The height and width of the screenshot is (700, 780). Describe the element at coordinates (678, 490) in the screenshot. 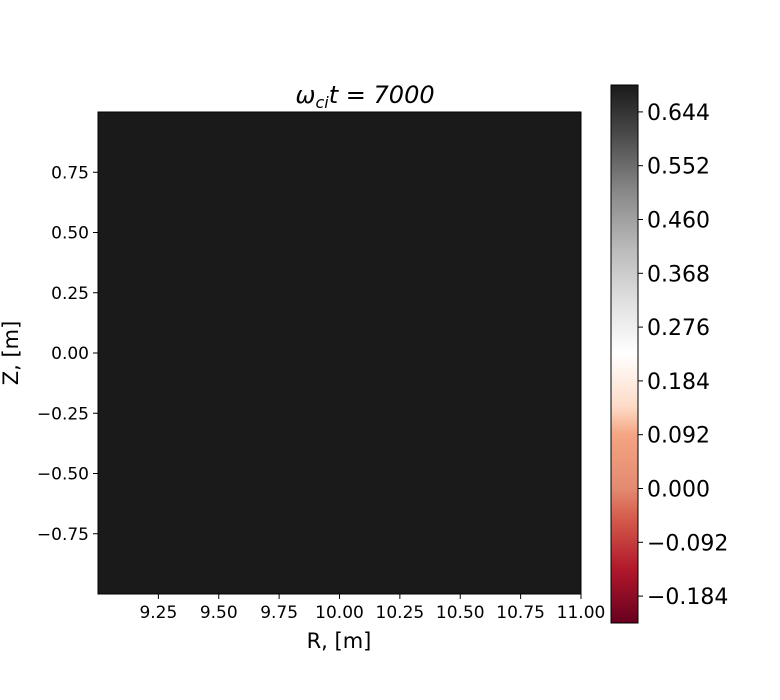

I see `colorbar-tick-label: 0.000` at that location.